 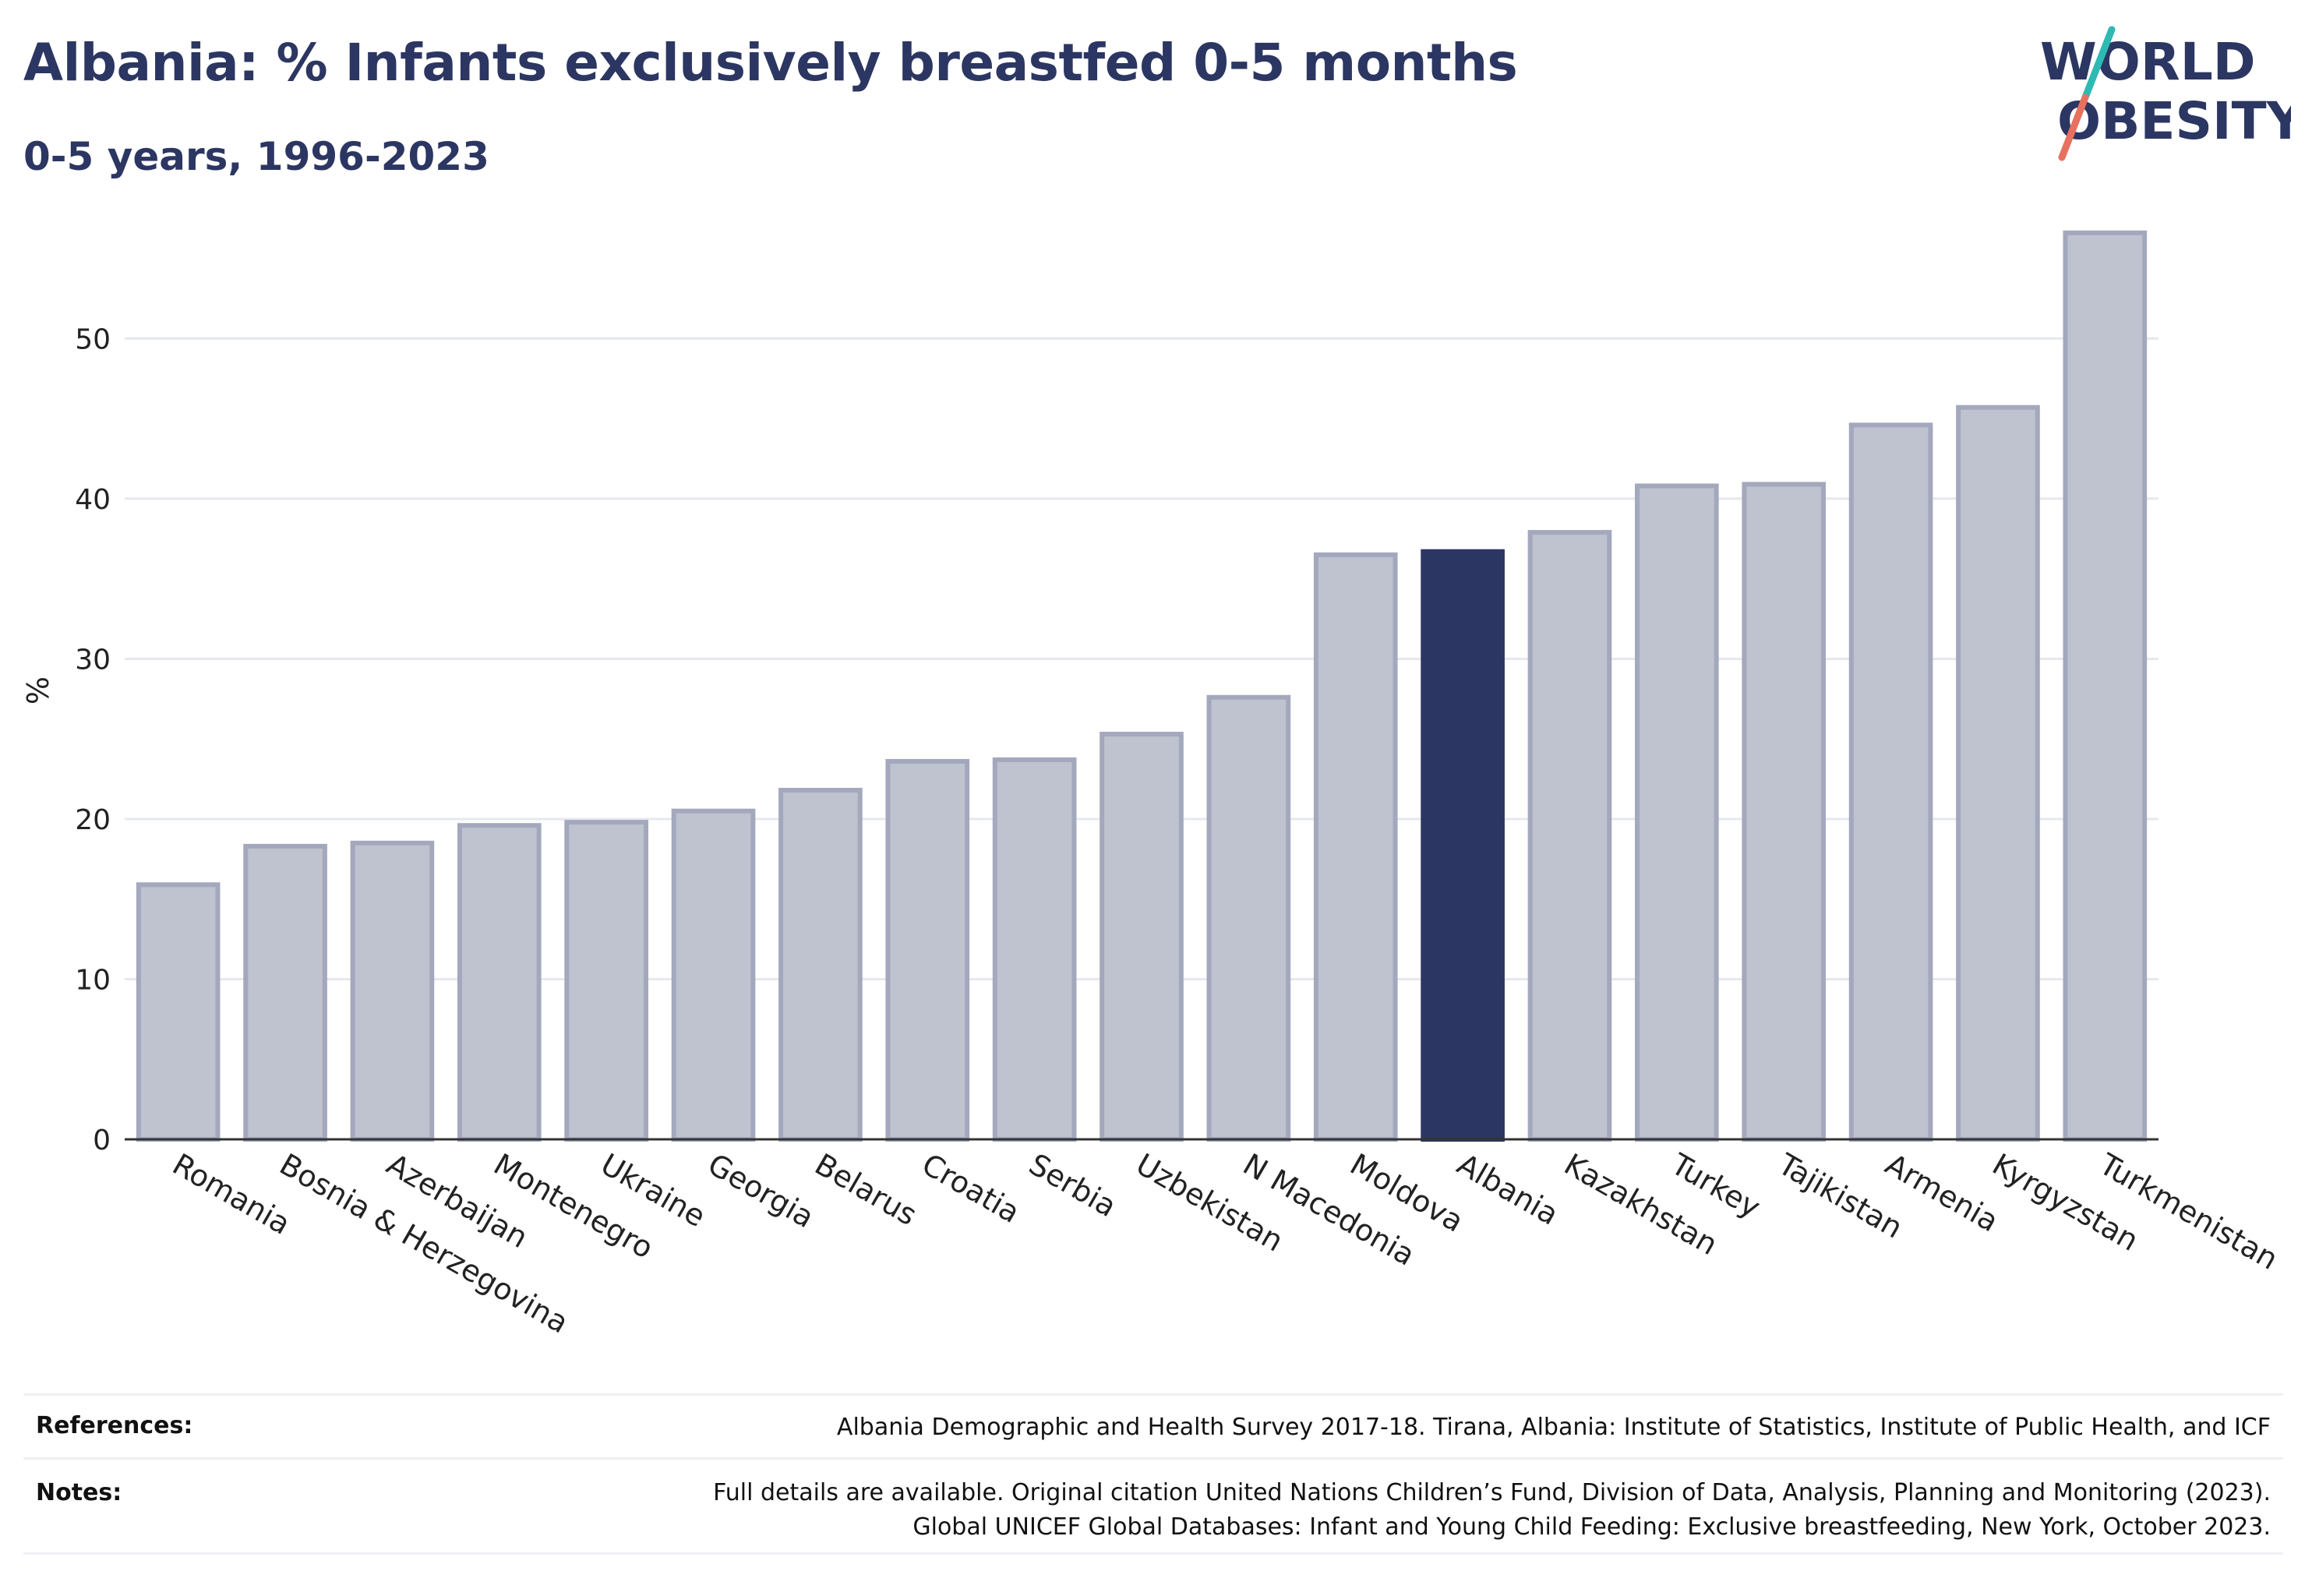 What do you see at coordinates (1072, 1185) in the screenshot?
I see `x-tick-label: Serbia` at bounding box center [1072, 1185].